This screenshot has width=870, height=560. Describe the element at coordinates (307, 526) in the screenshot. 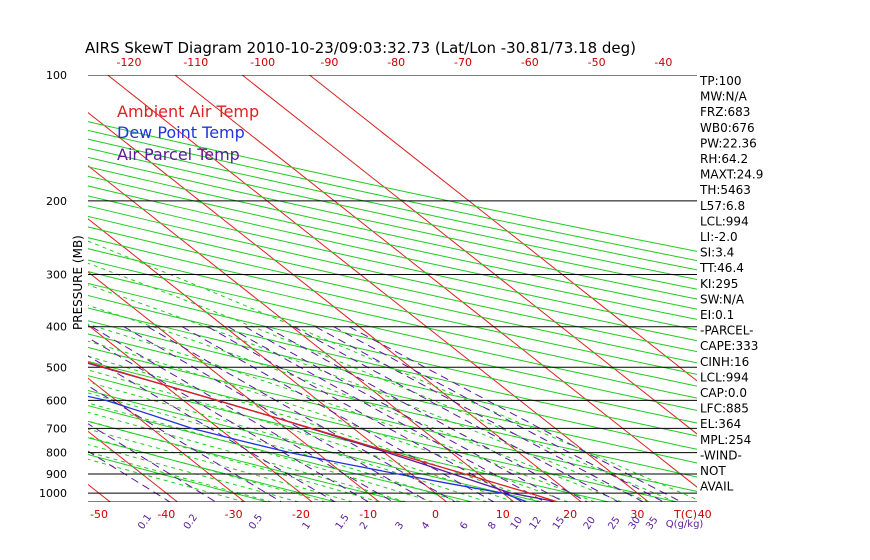

I see `mixing-ratio-label: 1` at that location.